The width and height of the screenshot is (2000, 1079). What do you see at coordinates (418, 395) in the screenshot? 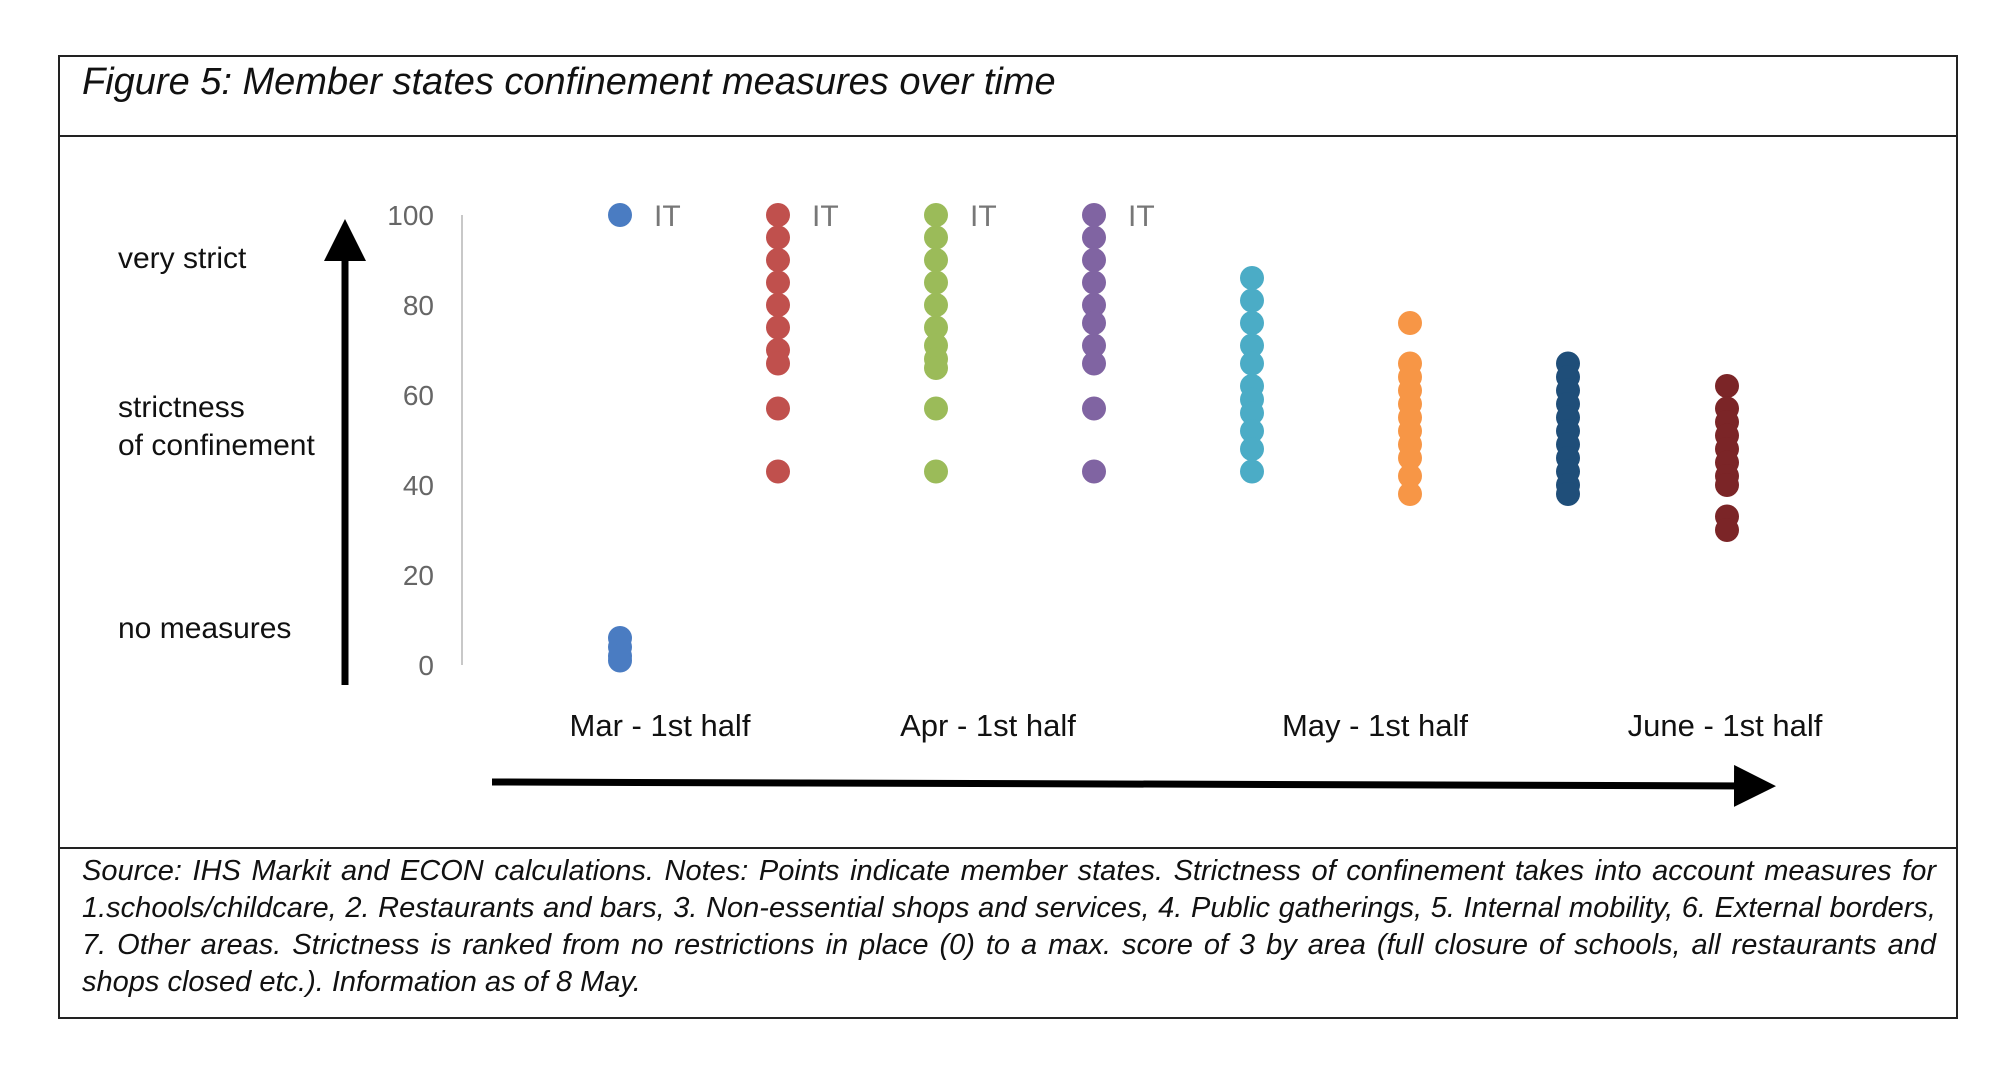
I see `y-tick-label: 60` at bounding box center [418, 395].